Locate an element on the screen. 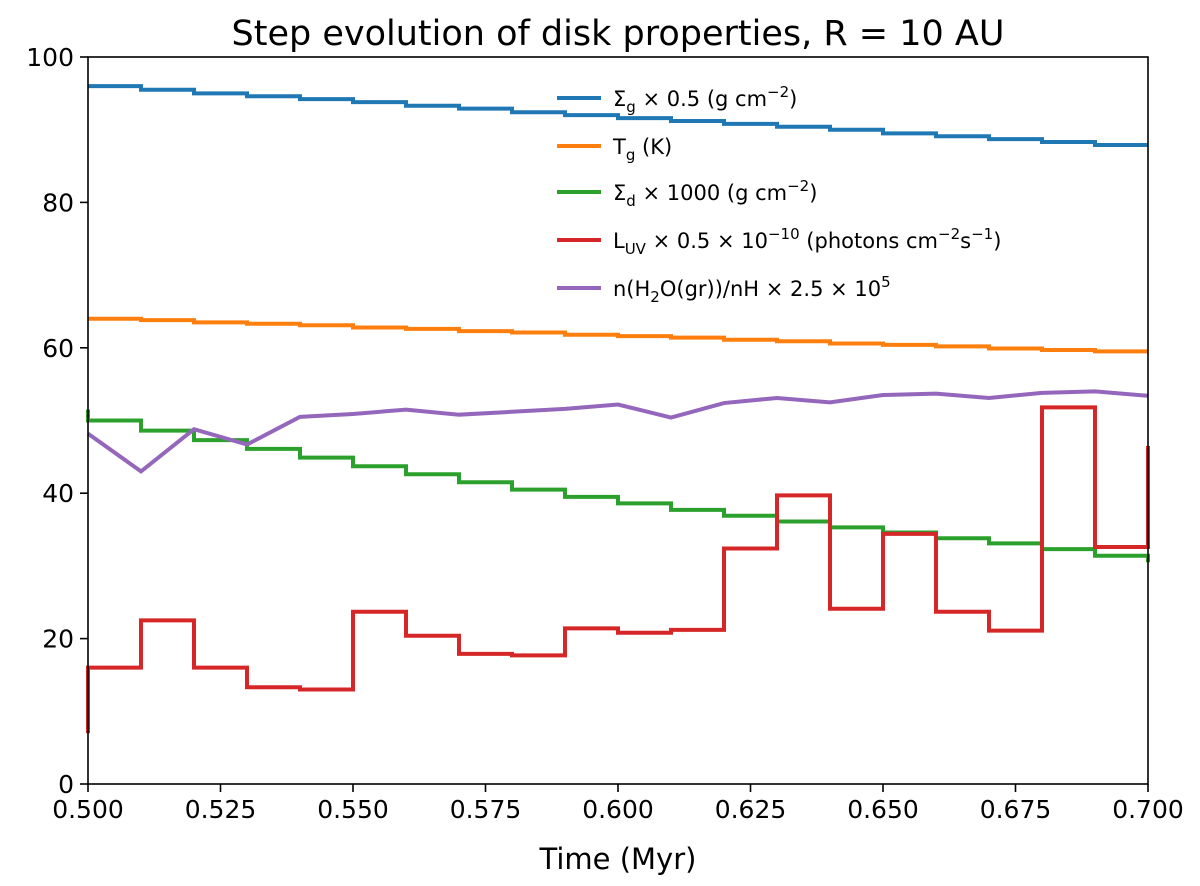 The height and width of the screenshot is (886, 1200). x-tick-label: 0.700 is located at coordinates (1148, 809).